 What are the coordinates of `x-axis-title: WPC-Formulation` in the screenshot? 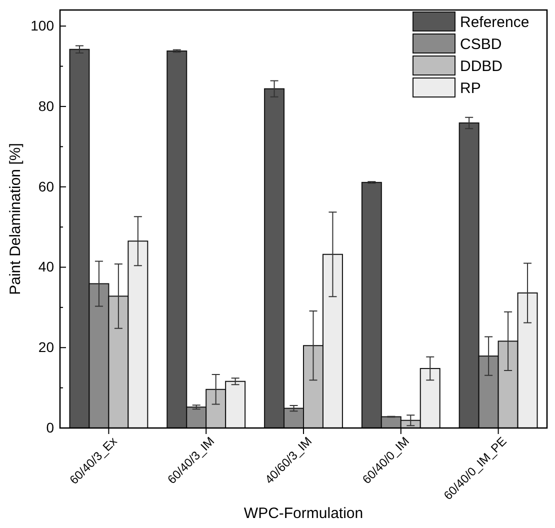 It's located at (304, 513).